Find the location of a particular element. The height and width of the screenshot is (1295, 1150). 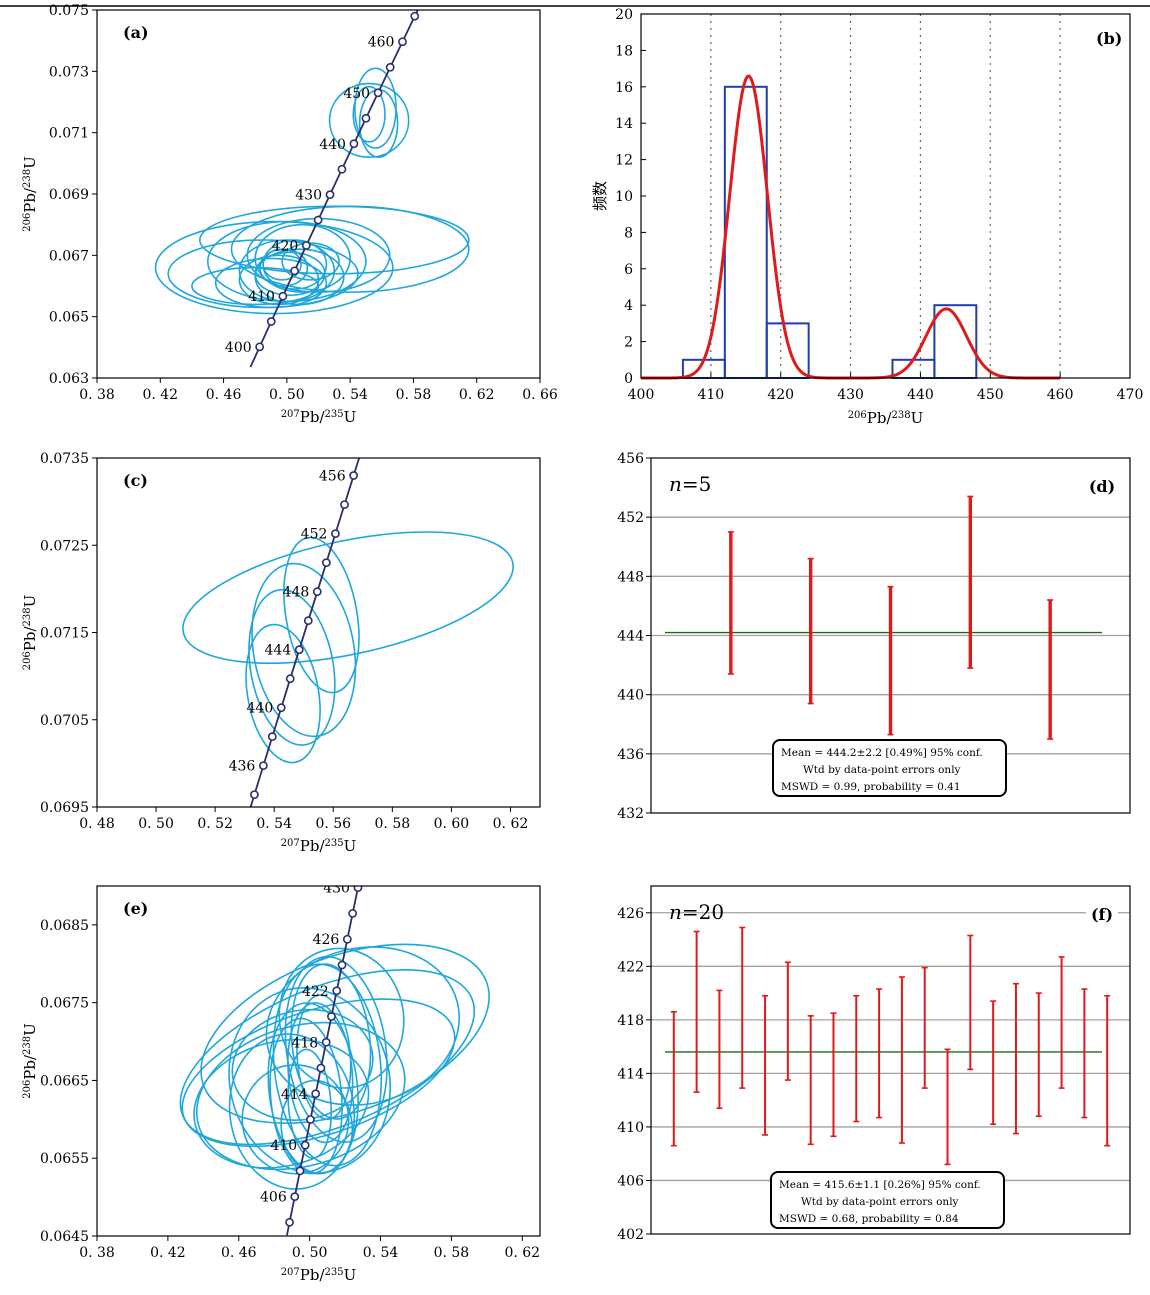

x-tick-label: 0. 46 is located at coordinates (224, 395).